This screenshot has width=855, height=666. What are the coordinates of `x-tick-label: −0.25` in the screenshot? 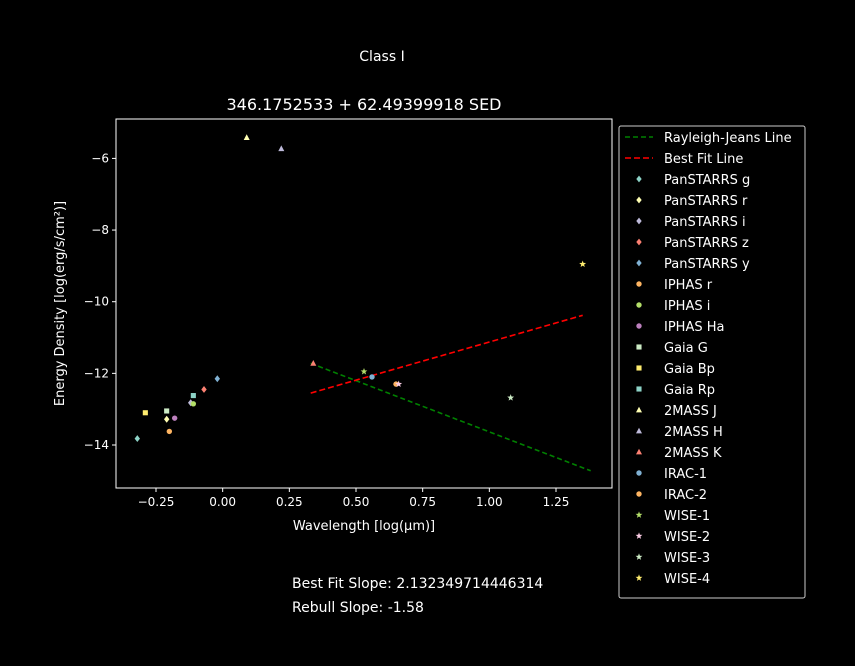 It's located at (156, 502).